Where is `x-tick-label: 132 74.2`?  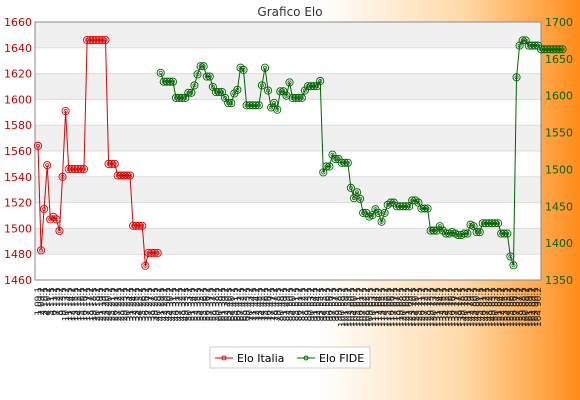 x-tick-label: 132 74.2 is located at coordinates (441, 307).